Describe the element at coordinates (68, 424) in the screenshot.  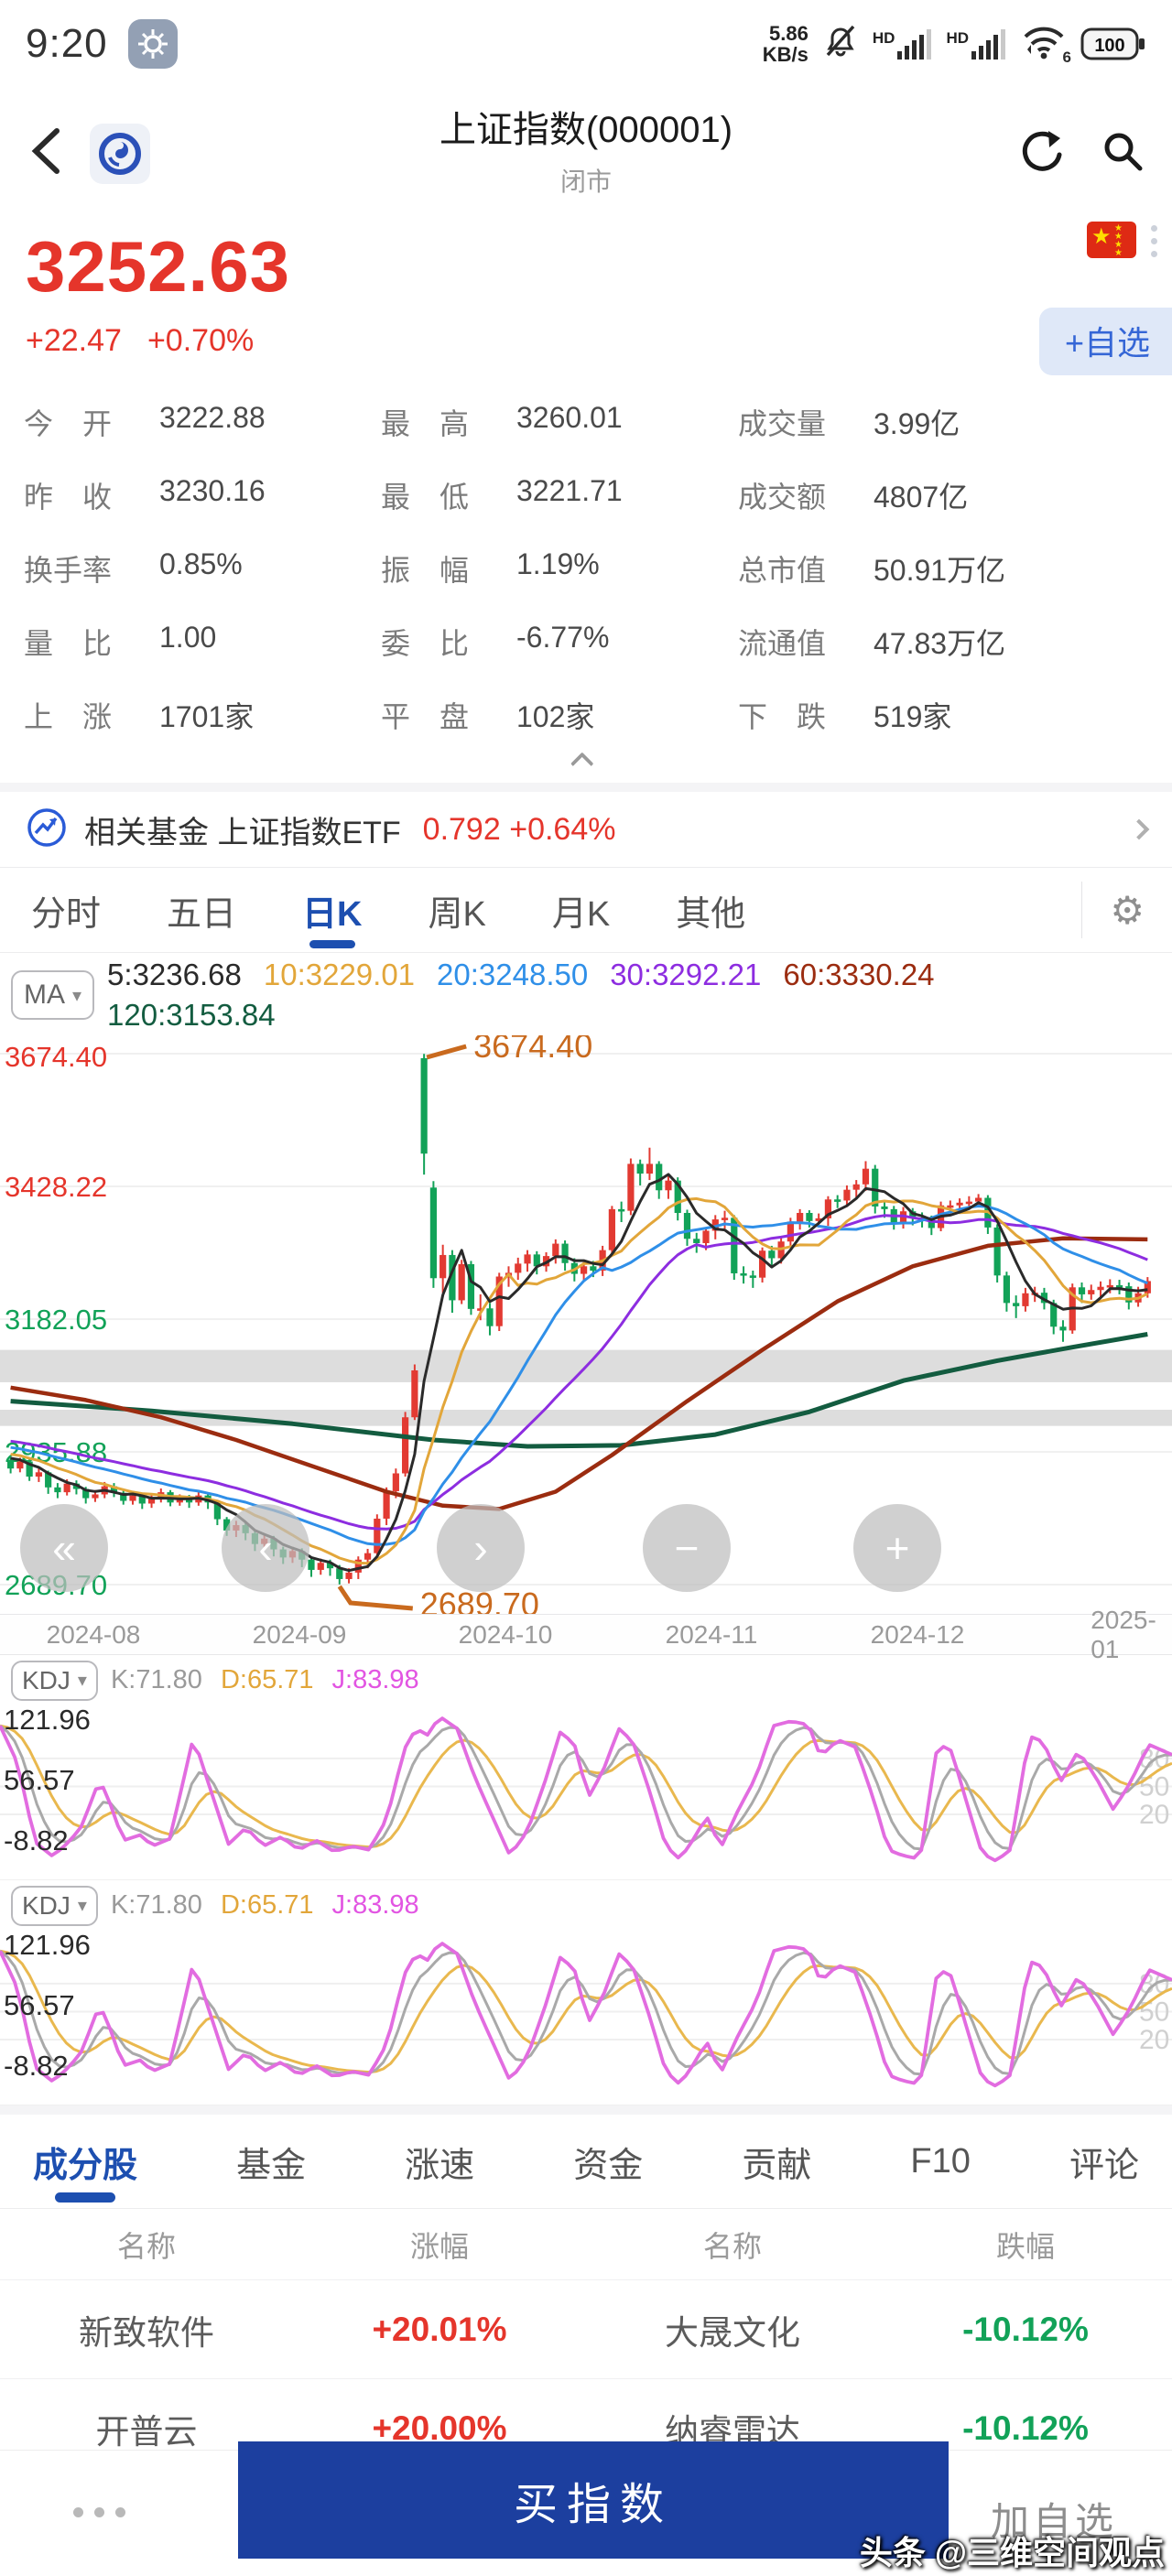
I see `stat-label: 今 开` at that location.